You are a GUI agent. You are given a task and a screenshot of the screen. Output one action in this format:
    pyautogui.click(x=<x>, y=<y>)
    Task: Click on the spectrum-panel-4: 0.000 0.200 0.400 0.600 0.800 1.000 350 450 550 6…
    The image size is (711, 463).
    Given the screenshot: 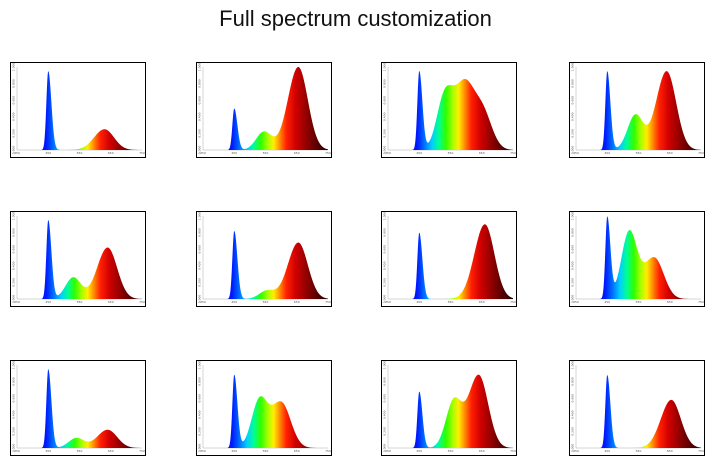 What is the action you would take?
    pyautogui.click(x=637, y=110)
    